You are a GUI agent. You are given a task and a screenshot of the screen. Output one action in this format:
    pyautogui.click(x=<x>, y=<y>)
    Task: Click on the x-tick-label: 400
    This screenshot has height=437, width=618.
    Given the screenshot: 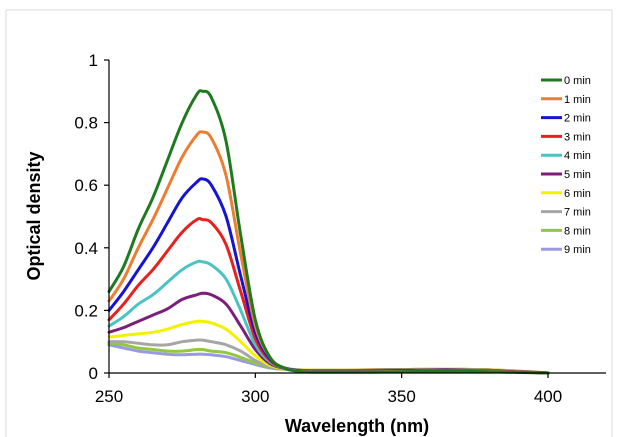 What is the action you would take?
    pyautogui.click(x=548, y=396)
    